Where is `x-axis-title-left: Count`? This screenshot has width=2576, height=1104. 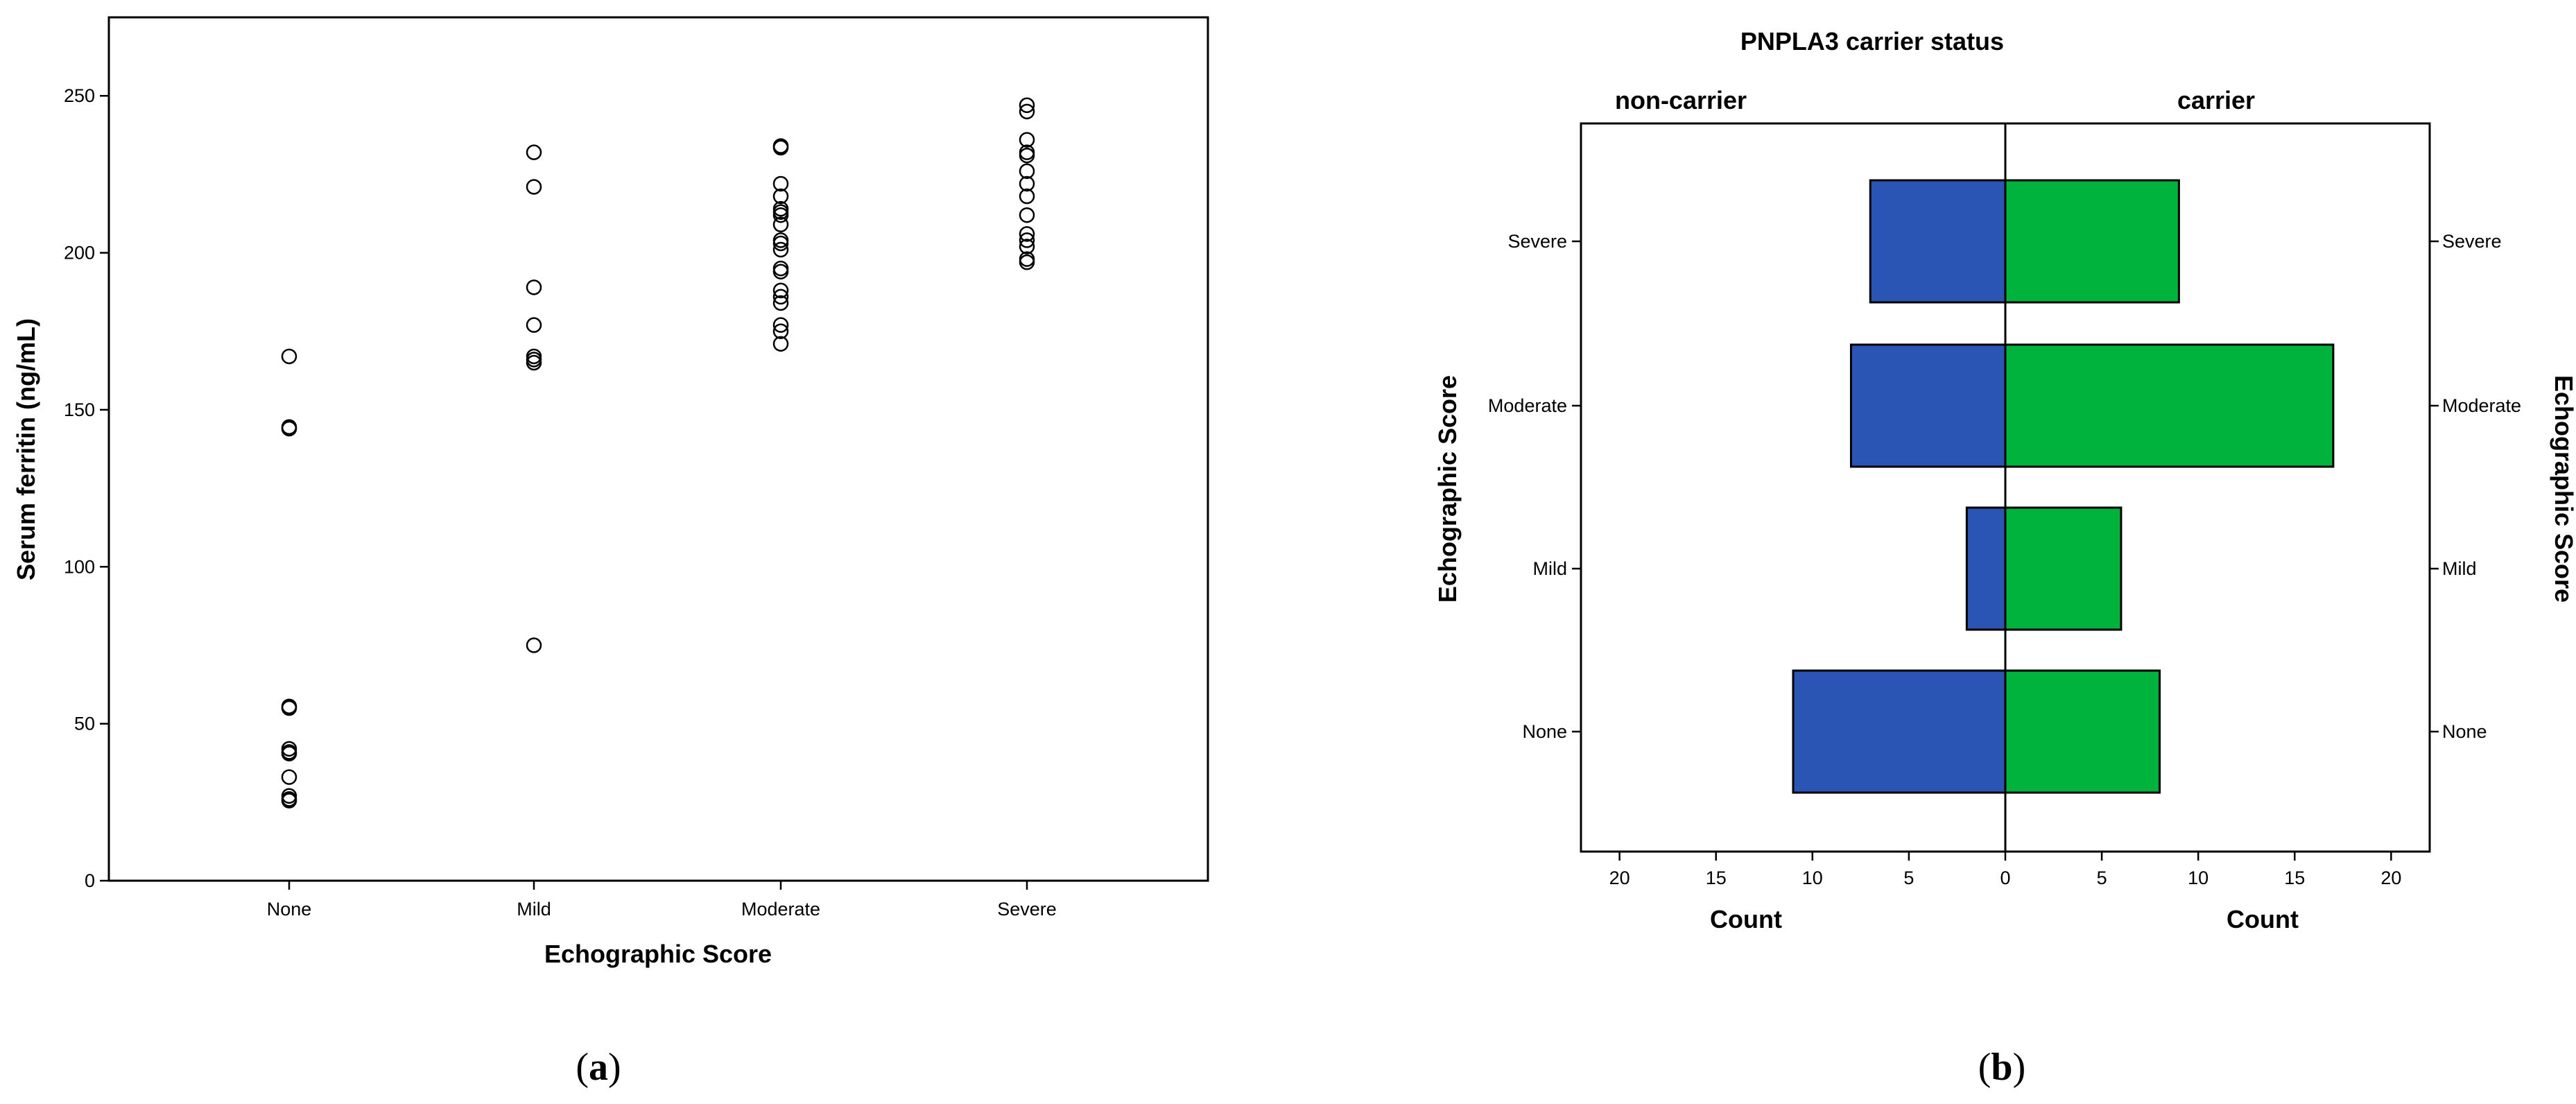
x-axis-title-left: Count is located at coordinates (1746, 919).